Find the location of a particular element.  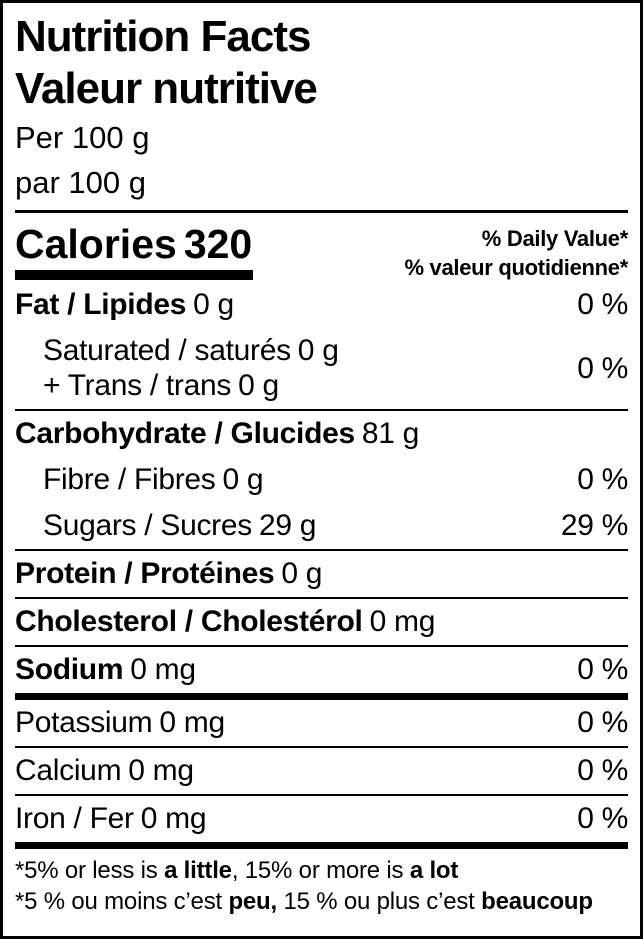

serving-size-french: par 100 g is located at coordinates (80, 182).